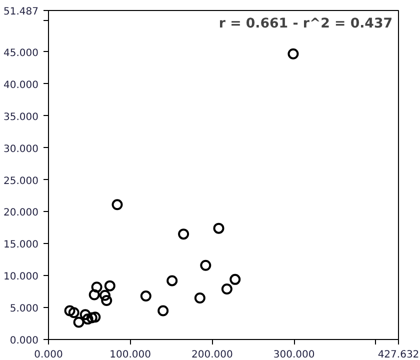  Describe the element at coordinates (21, 12) in the screenshot. I see `y-tick-label: 51.487` at that location.